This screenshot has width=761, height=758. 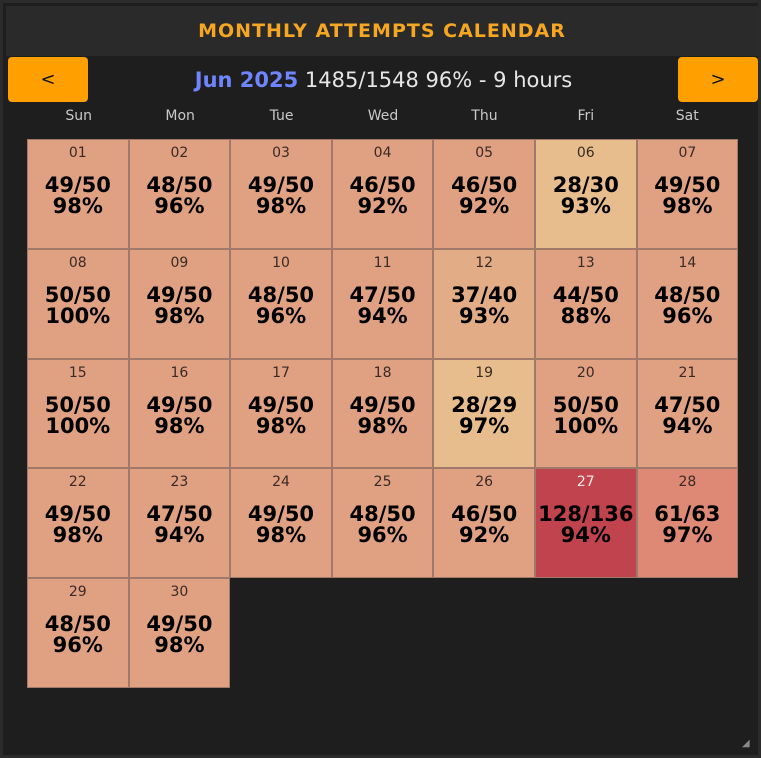 I want to click on day-cell: 11 47/50 94%, so click(x=382, y=303).